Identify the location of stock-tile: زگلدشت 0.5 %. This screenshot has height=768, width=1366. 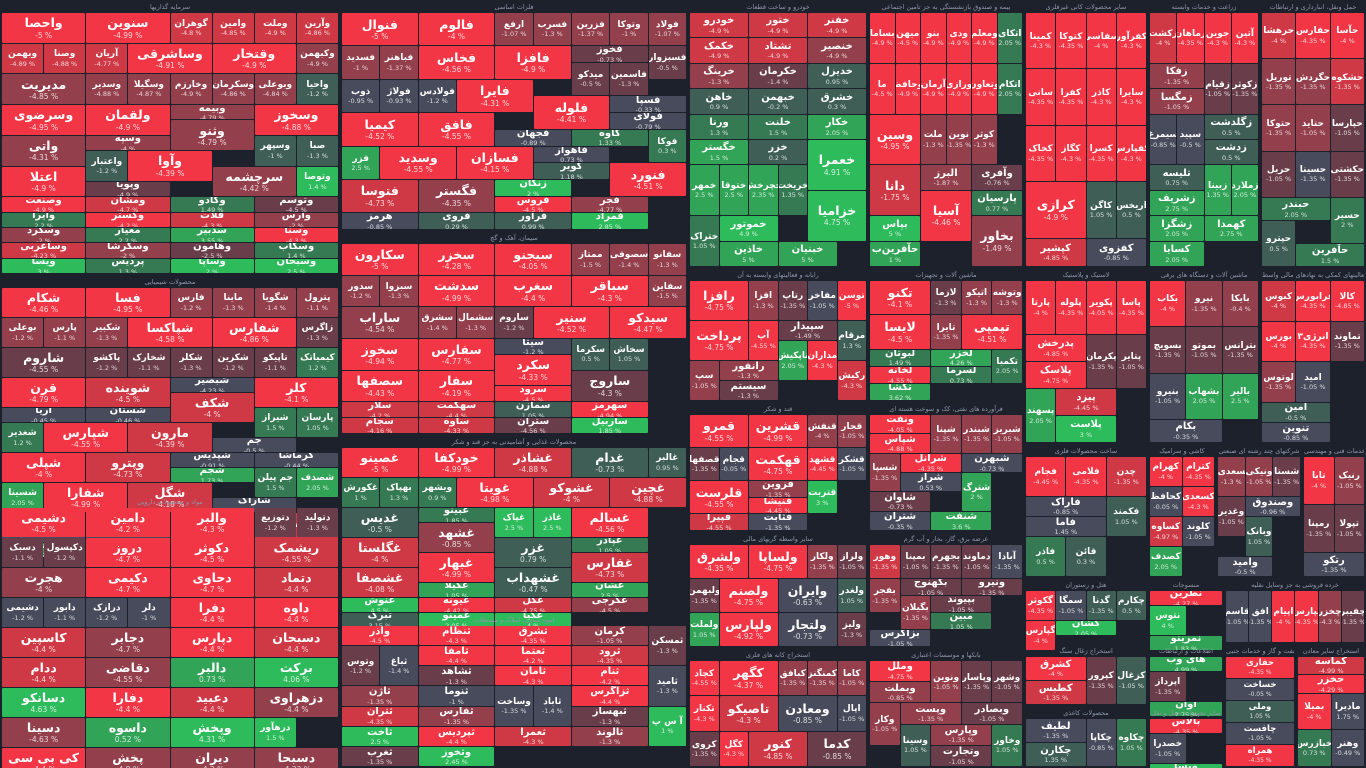
(1231, 126).